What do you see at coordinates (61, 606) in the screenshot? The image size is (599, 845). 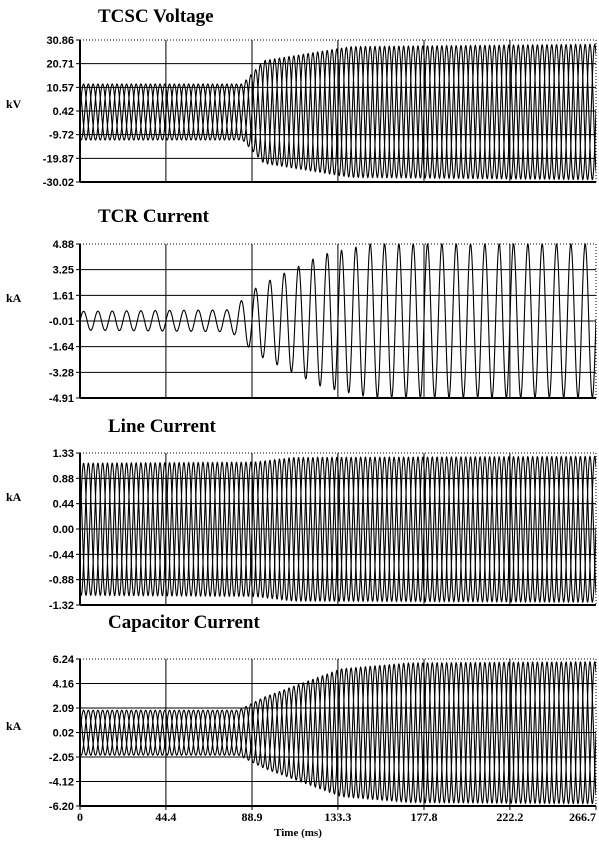 I see `y-tick-label: -1.32` at bounding box center [61, 606].